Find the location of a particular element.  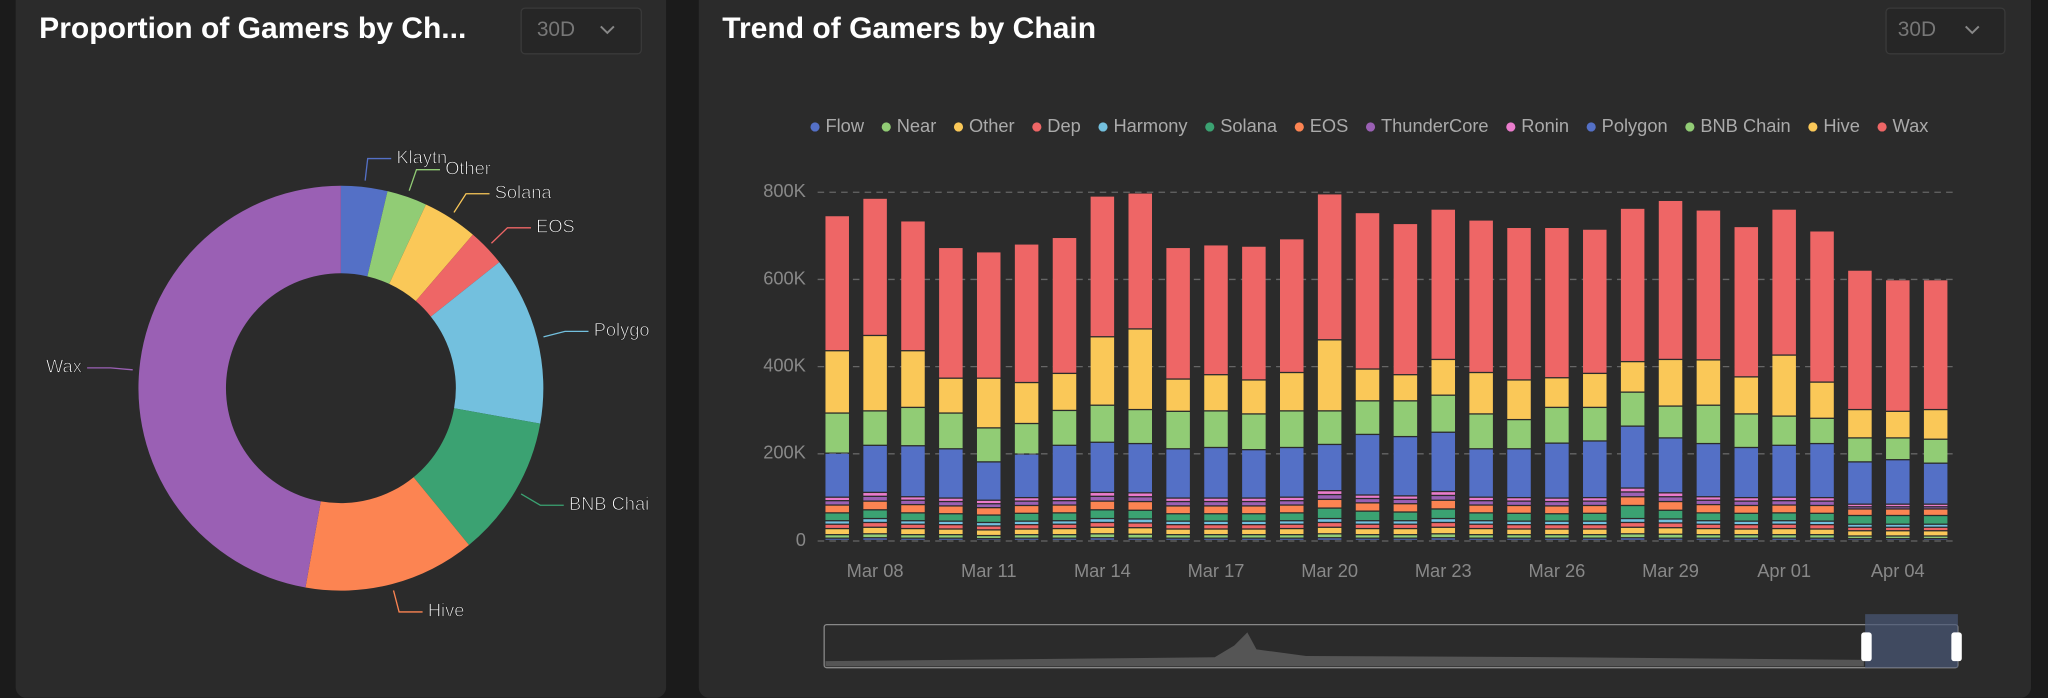

legend-label: Hive is located at coordinates (1841, 125).